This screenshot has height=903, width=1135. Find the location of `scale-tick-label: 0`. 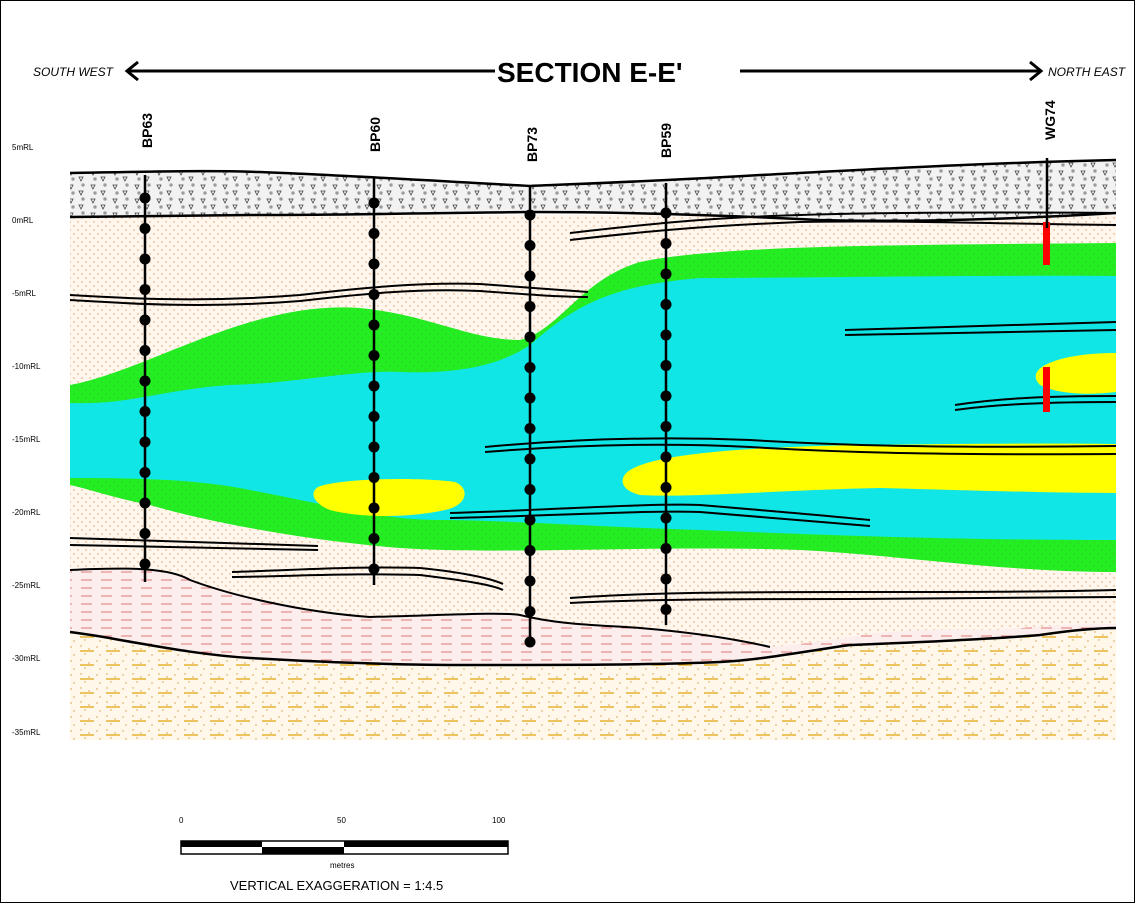

scale-tick-label: 0 is located at coordinates (181, 820).